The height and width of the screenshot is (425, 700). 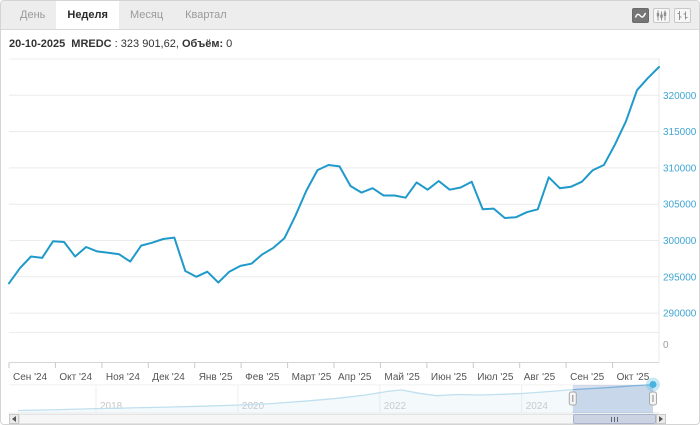 I want to click on svg-text: Дек '24, so click(x=168, y=377).